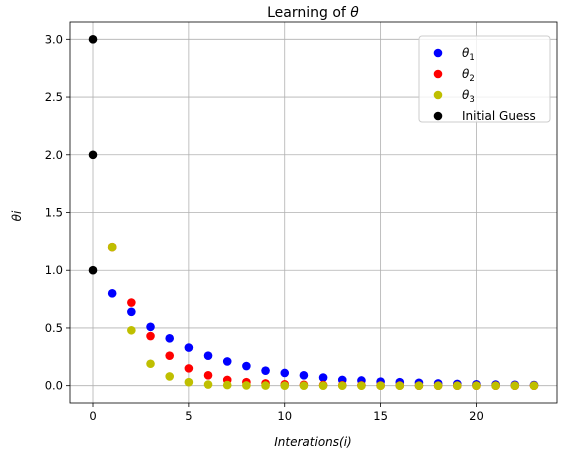 Image resolution: width=570 pixels, height=459 pixels. What do you see at coordinates (354, 13) in the screenshot?
I see `chart-title-symbol: θ` at bounding box center [354, 13].